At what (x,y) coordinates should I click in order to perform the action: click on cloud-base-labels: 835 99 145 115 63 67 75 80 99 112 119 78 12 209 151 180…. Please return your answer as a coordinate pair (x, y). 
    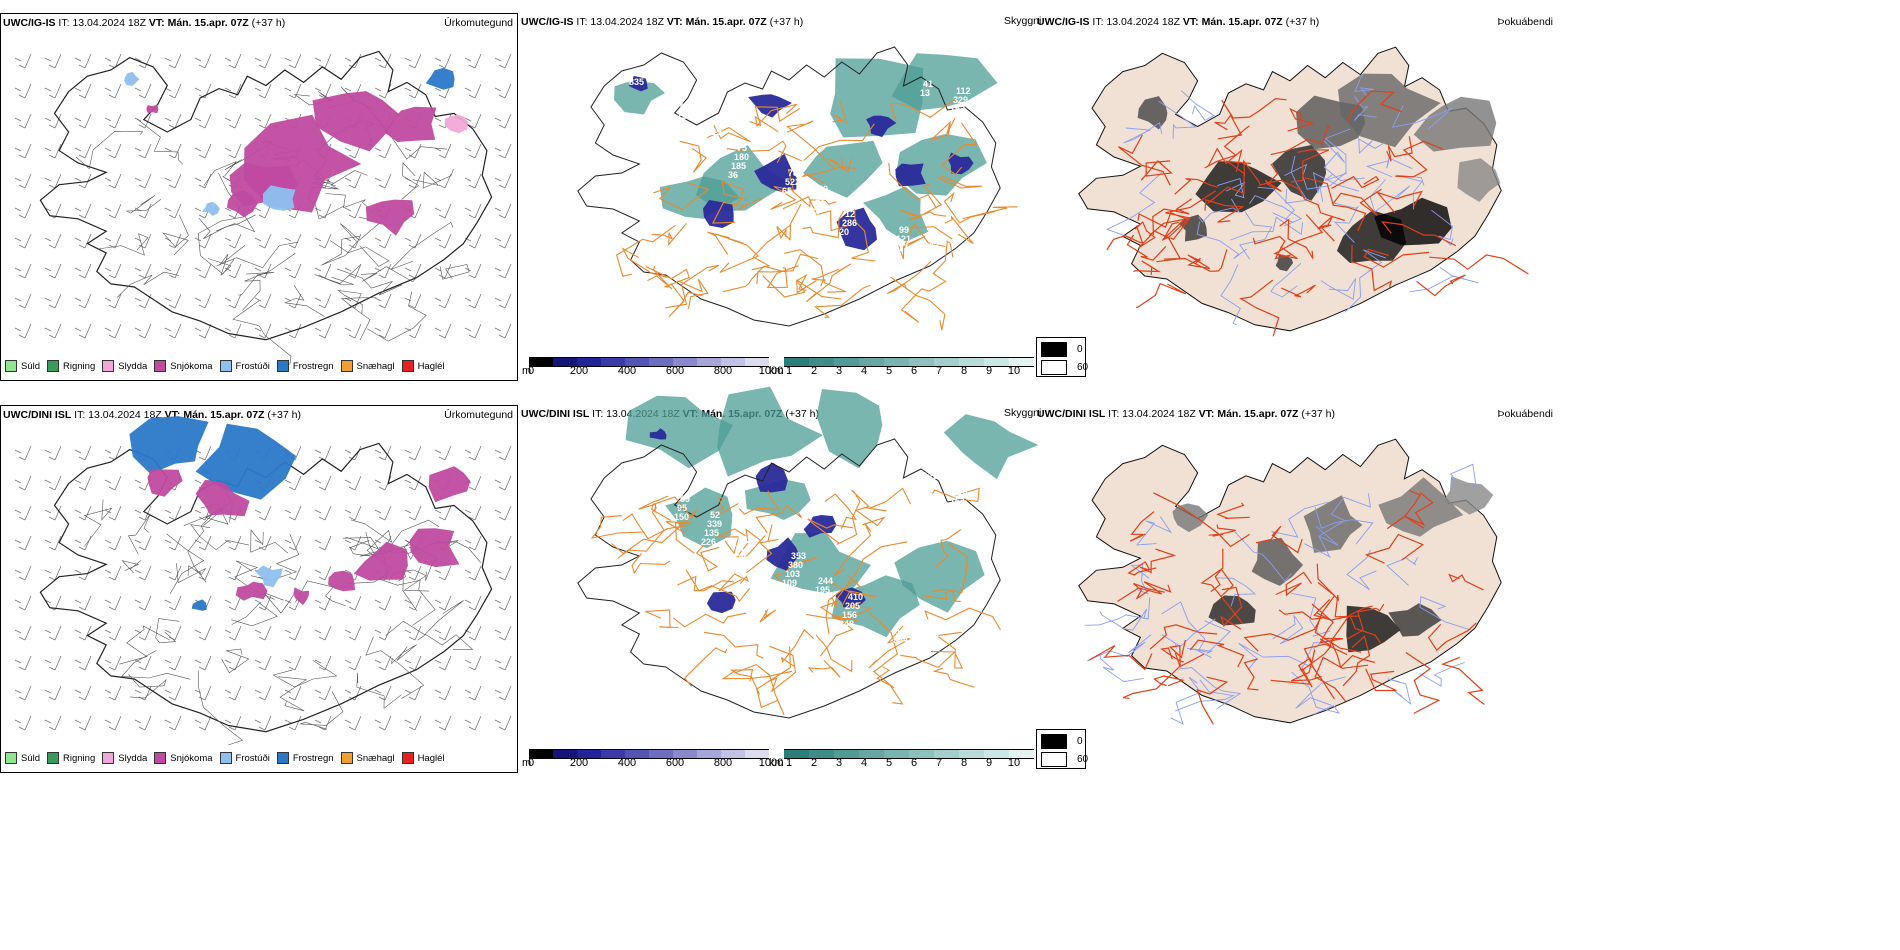
    Looking at the image, I should click on (800, 168).